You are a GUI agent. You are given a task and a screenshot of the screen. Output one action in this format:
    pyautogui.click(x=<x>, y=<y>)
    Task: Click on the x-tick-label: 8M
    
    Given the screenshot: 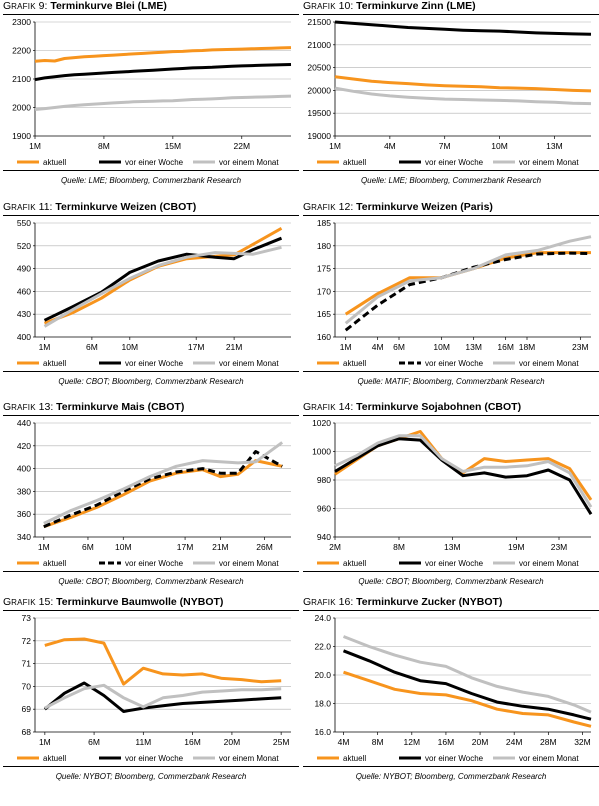 What is the action you would take?
    pyautogui.click(x=399, y=547)
    